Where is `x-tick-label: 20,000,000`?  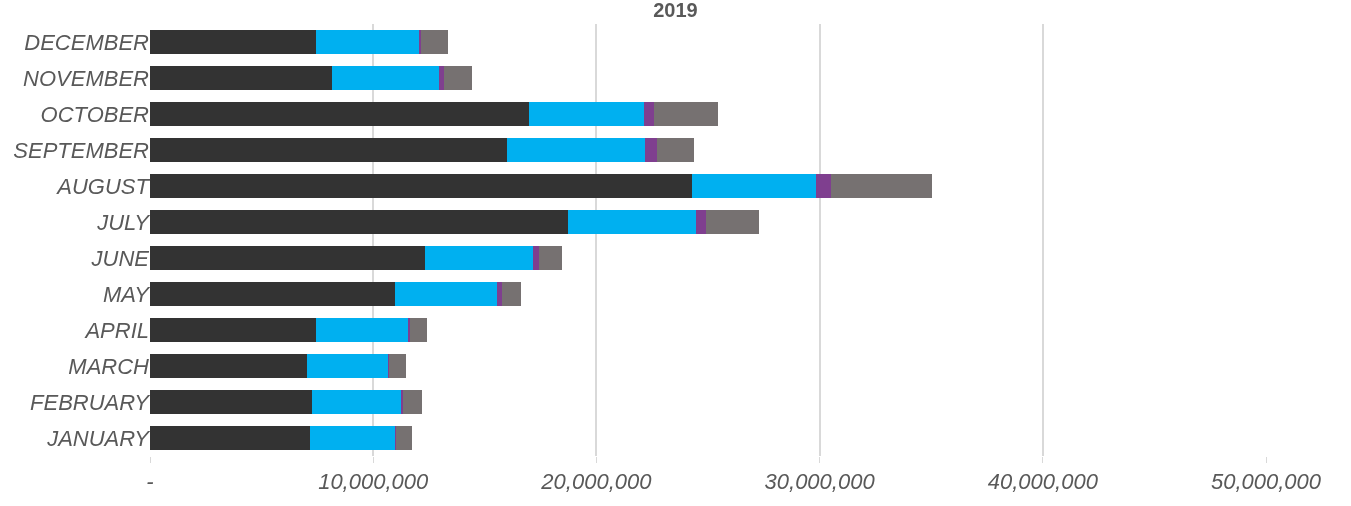 x-tick-label: 20,000,000 is located at coordinates (596, 482).